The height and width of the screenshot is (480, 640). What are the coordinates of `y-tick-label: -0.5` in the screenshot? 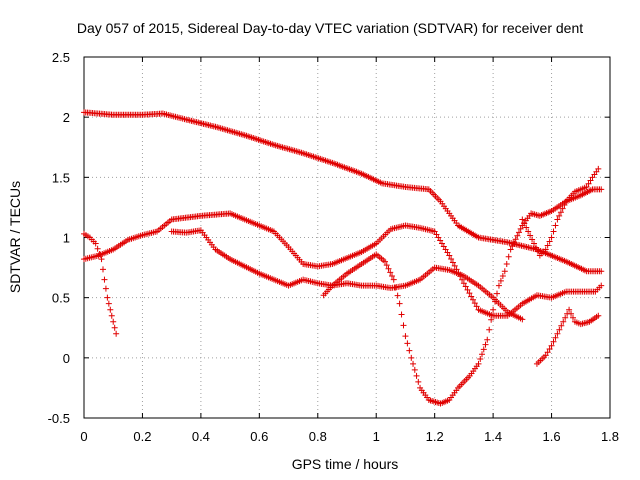 It's located at (59, 418).